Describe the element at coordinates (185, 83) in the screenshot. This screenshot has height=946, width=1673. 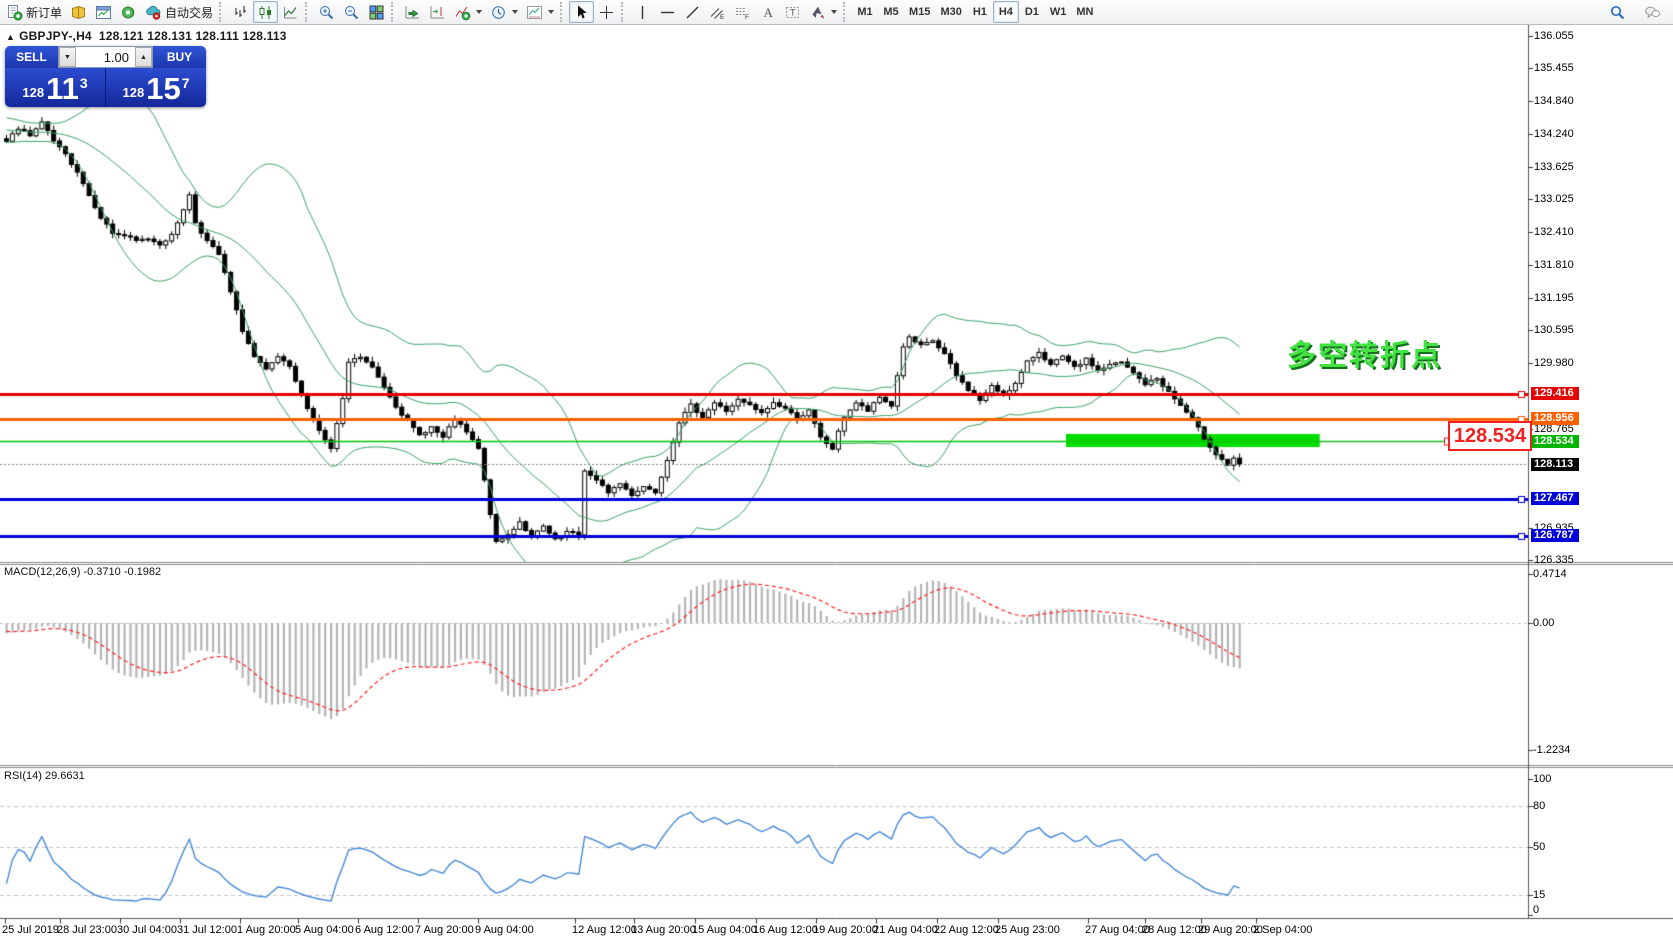
I see `buy-price-point: 7` at that location.